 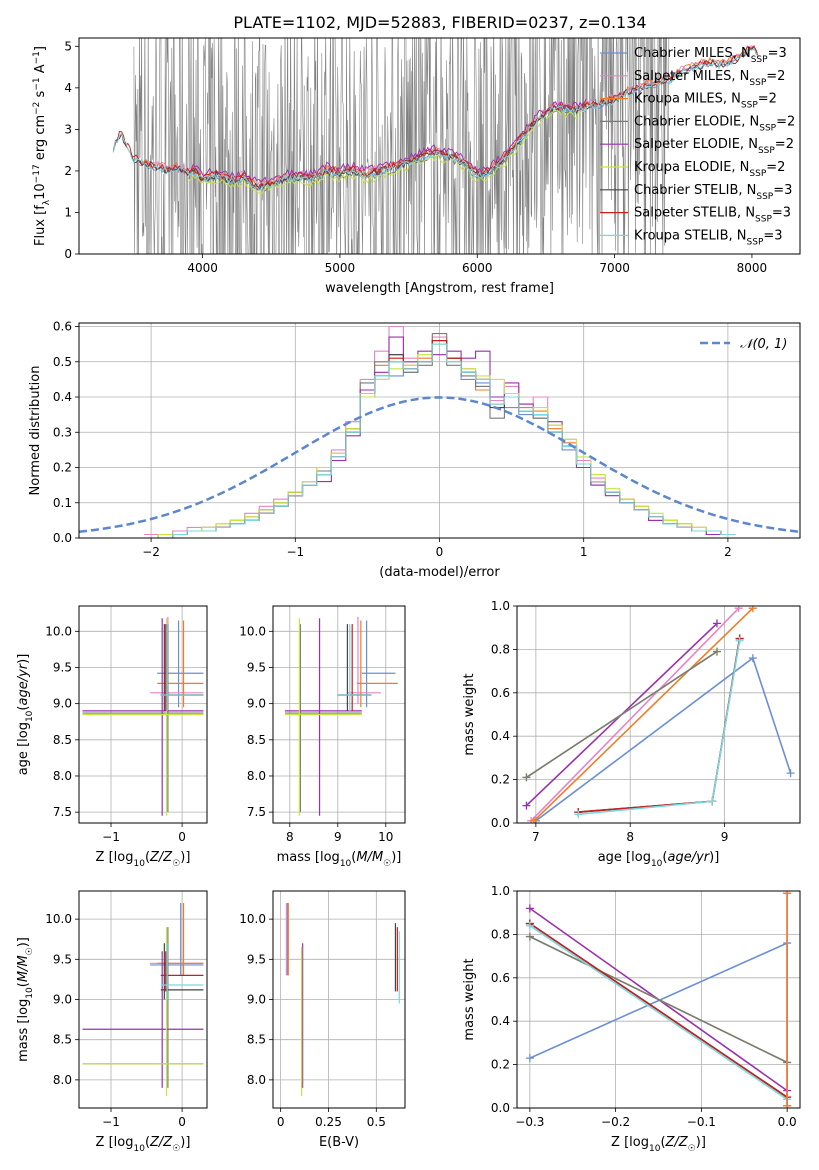 What do you see at coordinates (500, 891) in the screenshot?
I see `y-tick-label: 1.0` at bounding box center [500, 891].